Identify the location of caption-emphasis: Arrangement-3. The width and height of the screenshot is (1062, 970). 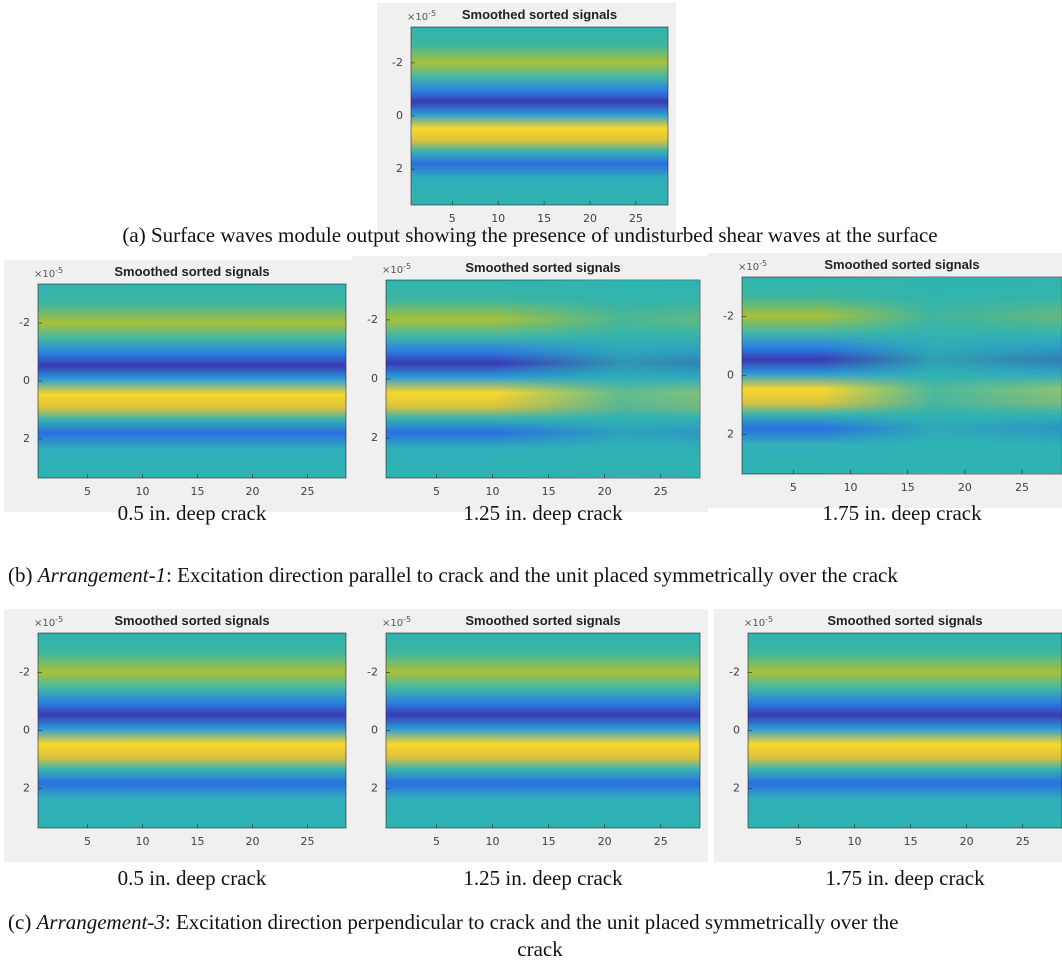
(100, 922).